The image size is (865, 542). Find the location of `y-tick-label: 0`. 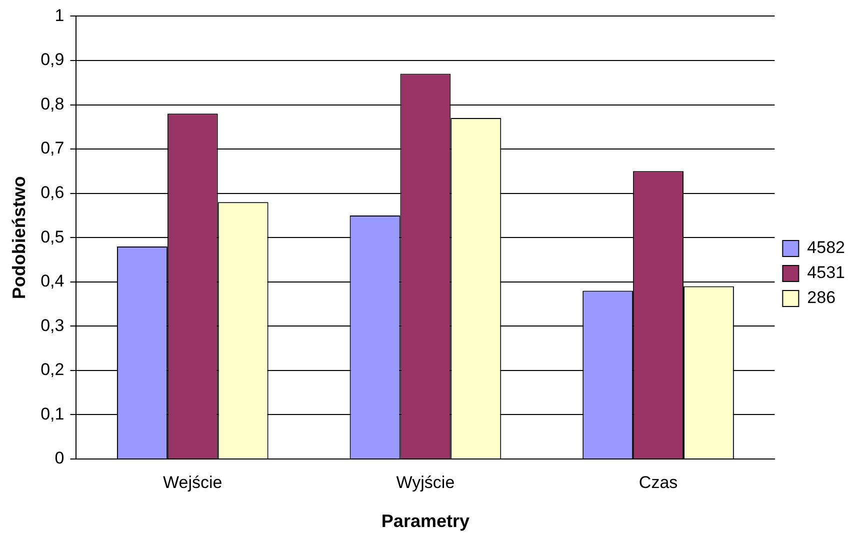

y-tick-label: 0 is located at coordinates (59, 458).